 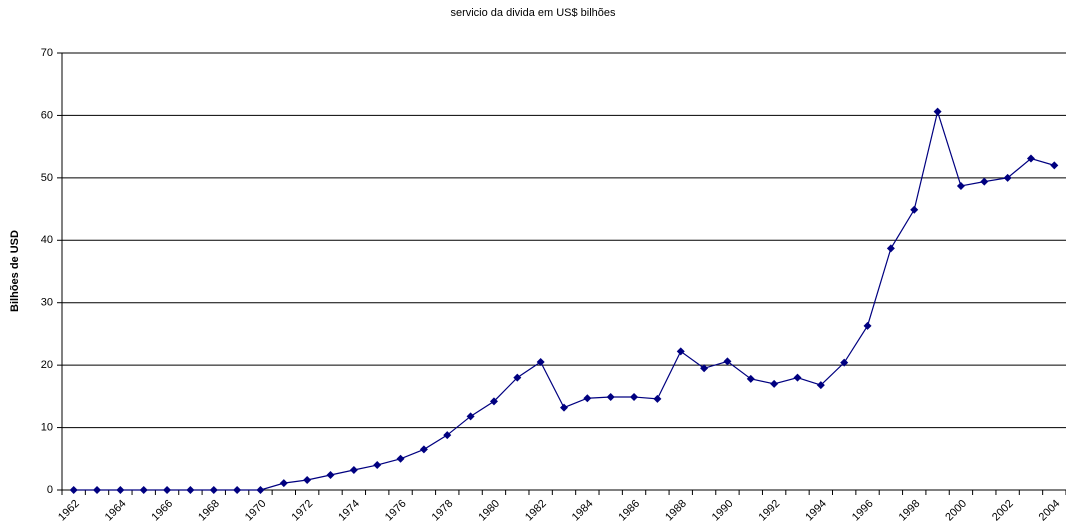 I want to click on x-tick-label: 1968, so click(x=209, y=511).